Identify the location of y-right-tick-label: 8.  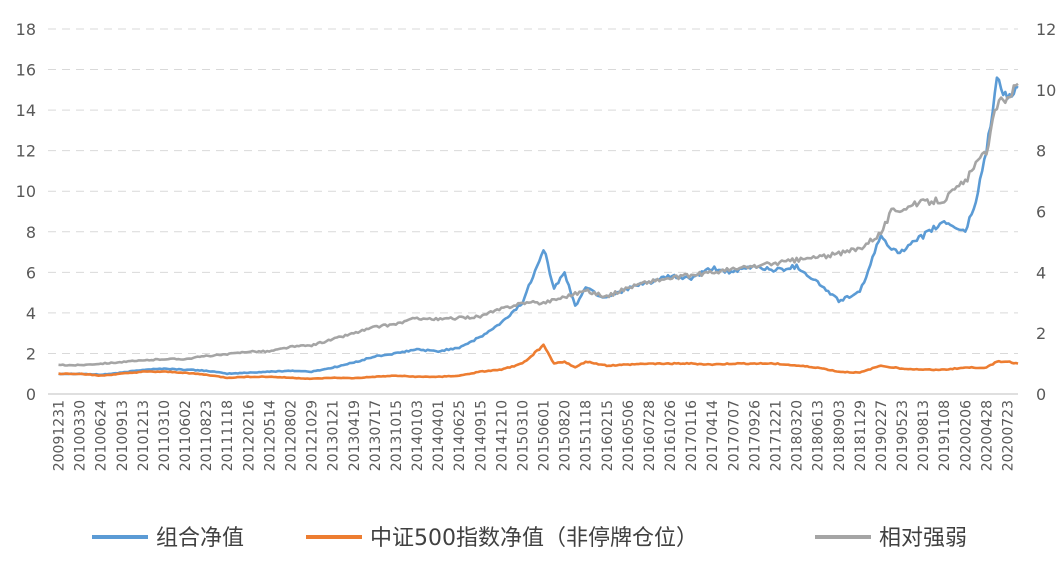
(1041, 151).